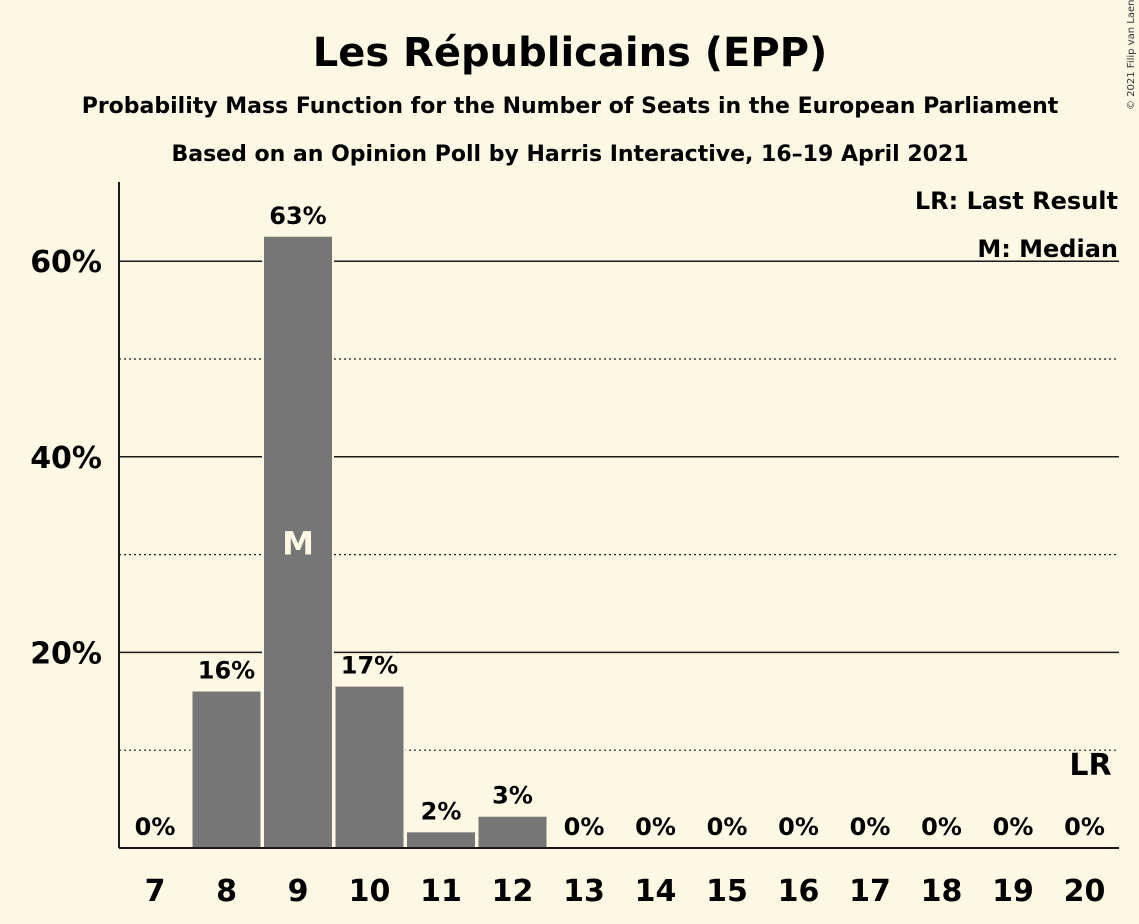 The image size is (1139, 924). Describe the element at coordinates (370, 891) in the screenshot. I see `x-tick-label: 10` at that location.